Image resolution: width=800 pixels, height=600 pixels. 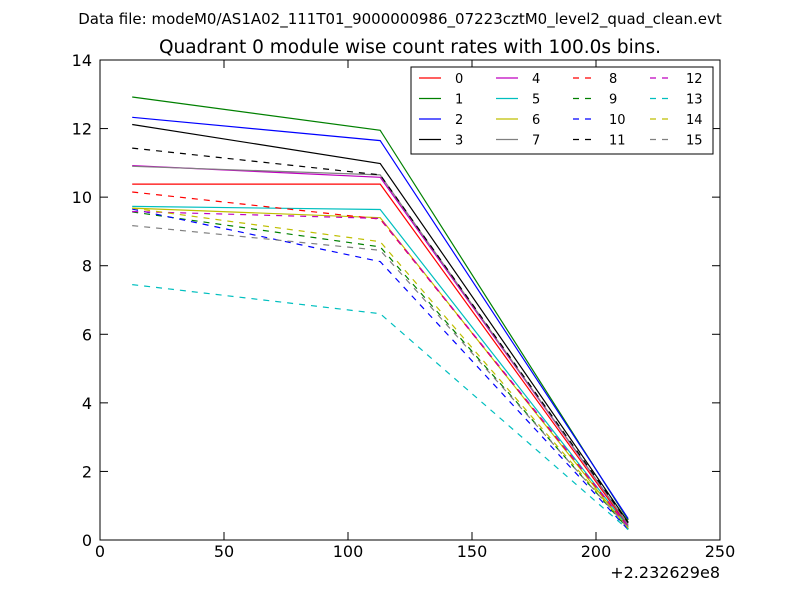 I want to click on x-tick-label: 100, so click(x=348, y=551).